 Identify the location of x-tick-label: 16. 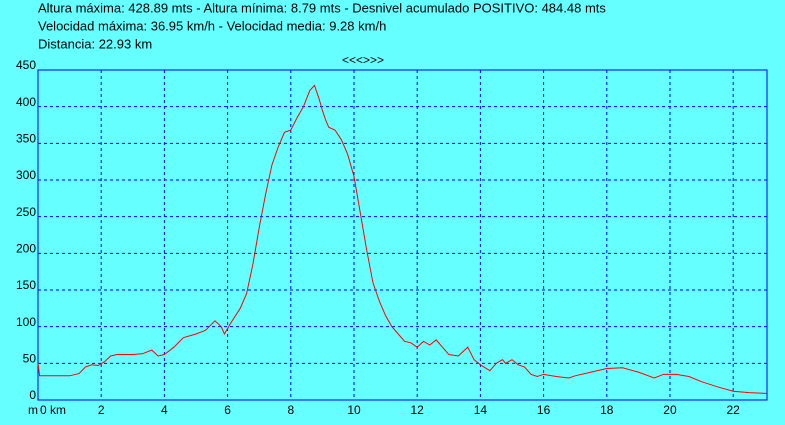
(544, 410).